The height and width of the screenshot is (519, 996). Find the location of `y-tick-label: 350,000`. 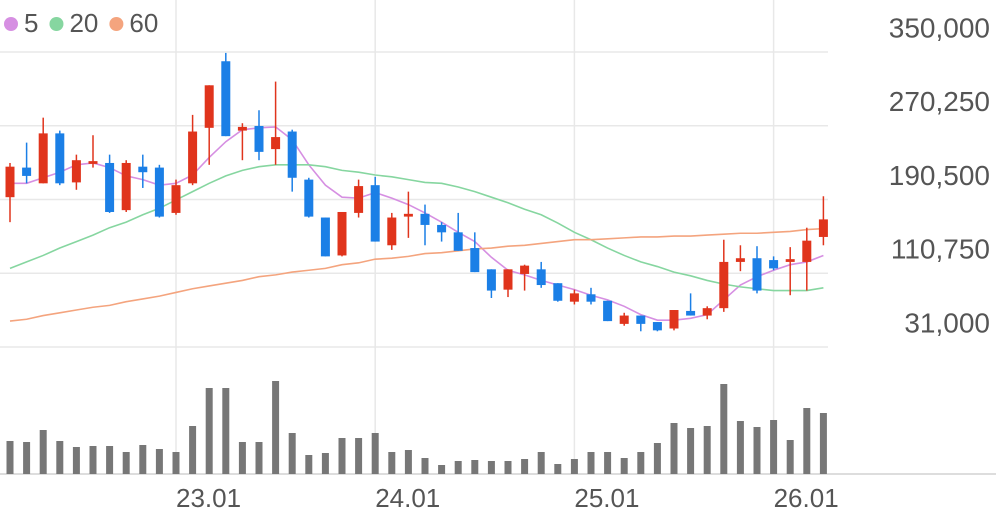

y-tick-label: 350,000 is located at coordinates (939, 27).